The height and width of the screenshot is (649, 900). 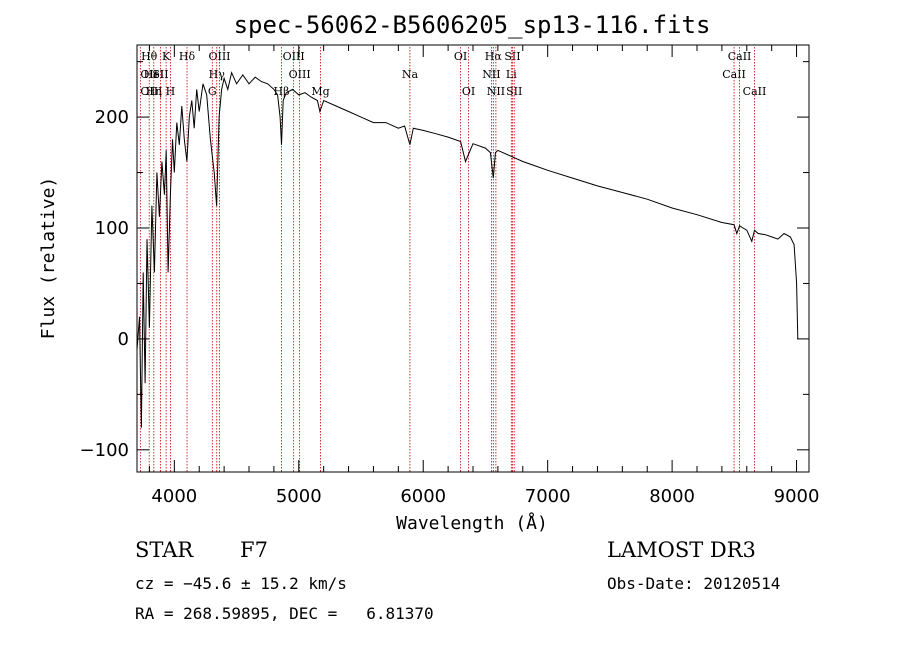 I want to click on x-axis-label: Wavelength (Å), so click(x=472, y=523).